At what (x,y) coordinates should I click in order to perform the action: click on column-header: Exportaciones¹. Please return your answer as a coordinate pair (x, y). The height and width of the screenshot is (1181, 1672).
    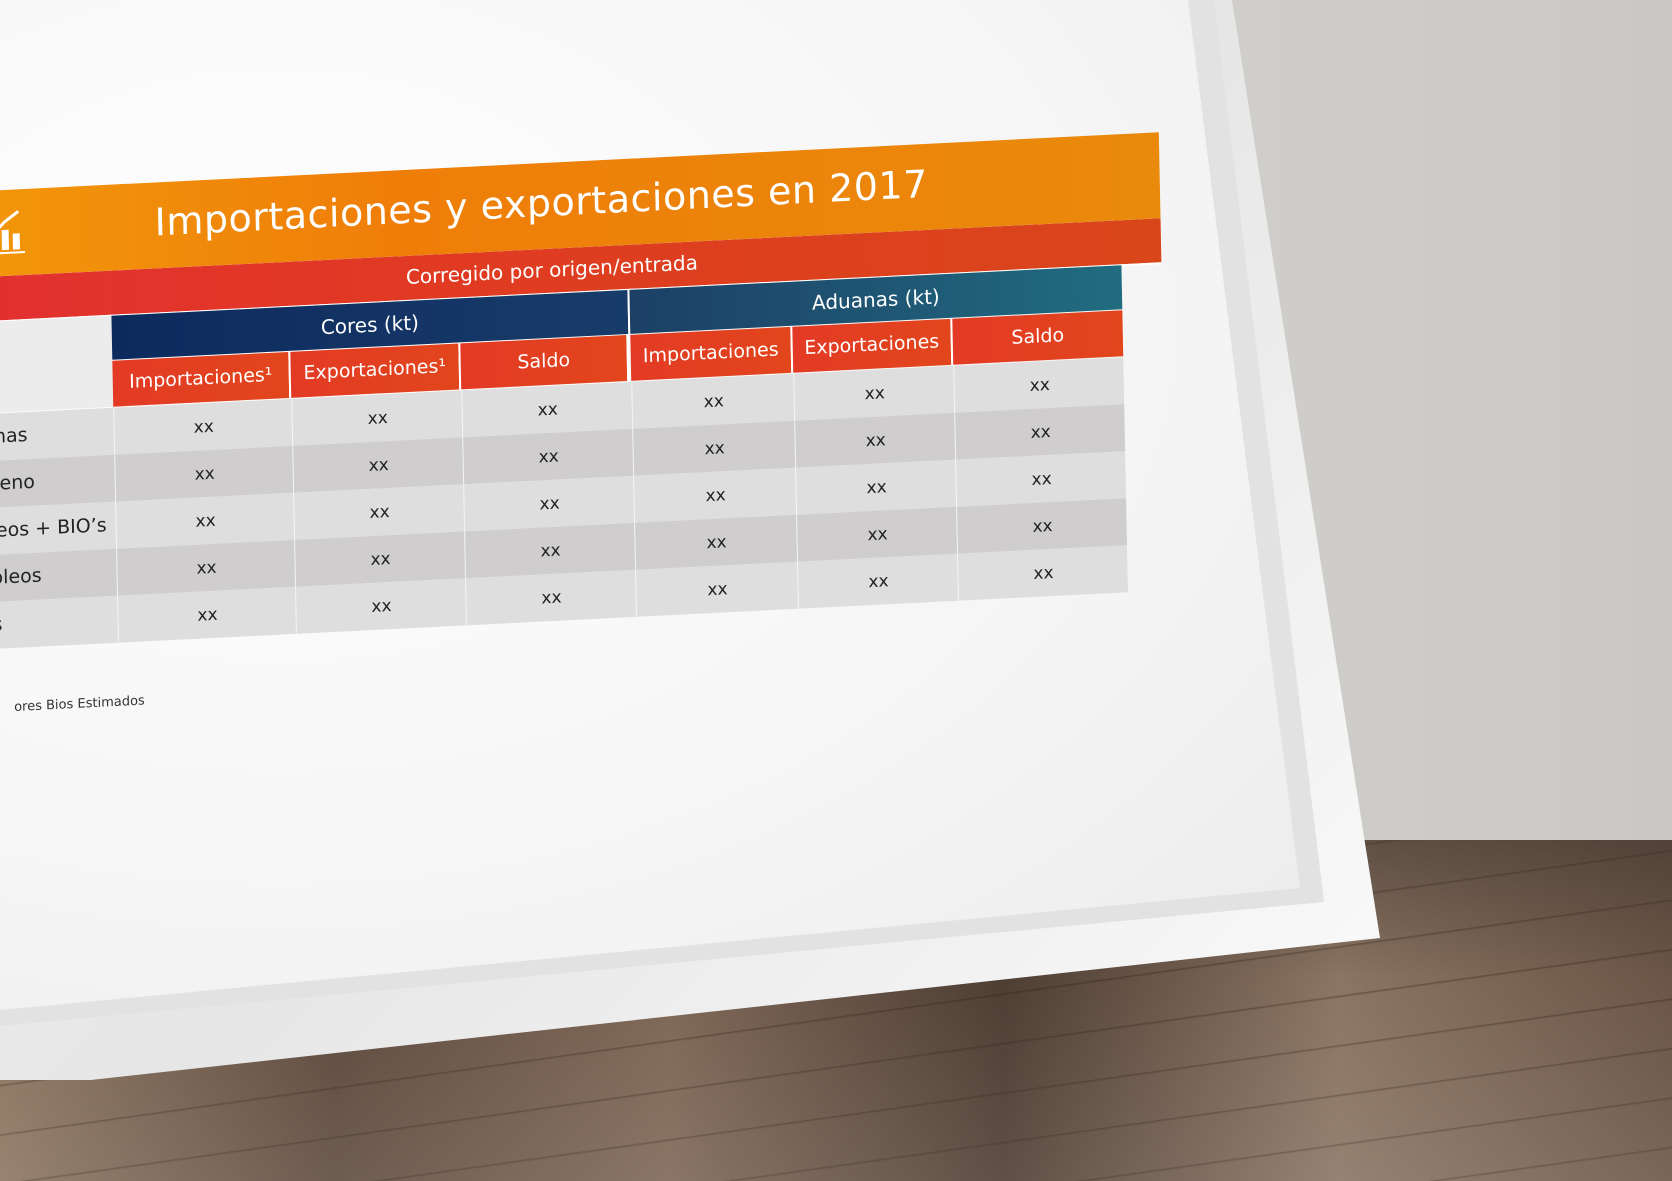
    Looking at the image, I should click on (376, 370).